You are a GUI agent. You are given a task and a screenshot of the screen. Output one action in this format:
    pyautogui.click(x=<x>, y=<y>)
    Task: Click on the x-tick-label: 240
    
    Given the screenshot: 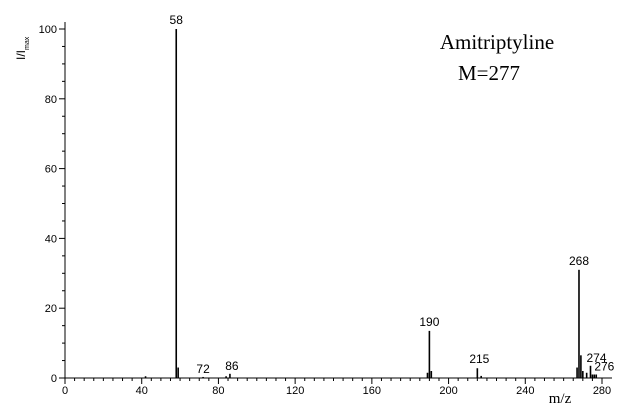 What is the action you would take?
    pyautogui.click(x=525, y=391)
    